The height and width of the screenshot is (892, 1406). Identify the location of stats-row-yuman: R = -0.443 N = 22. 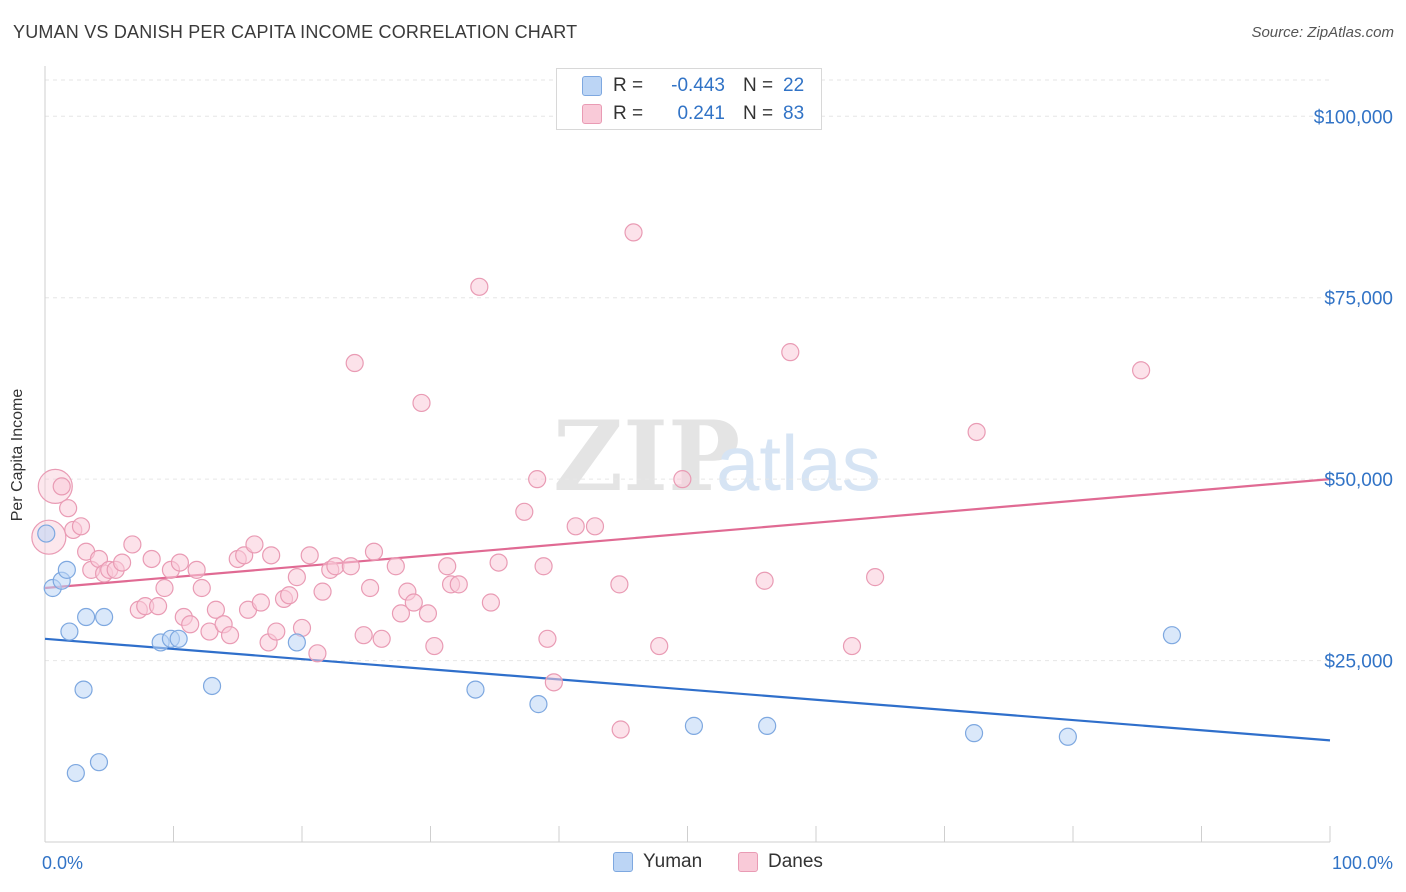
(680, 86).